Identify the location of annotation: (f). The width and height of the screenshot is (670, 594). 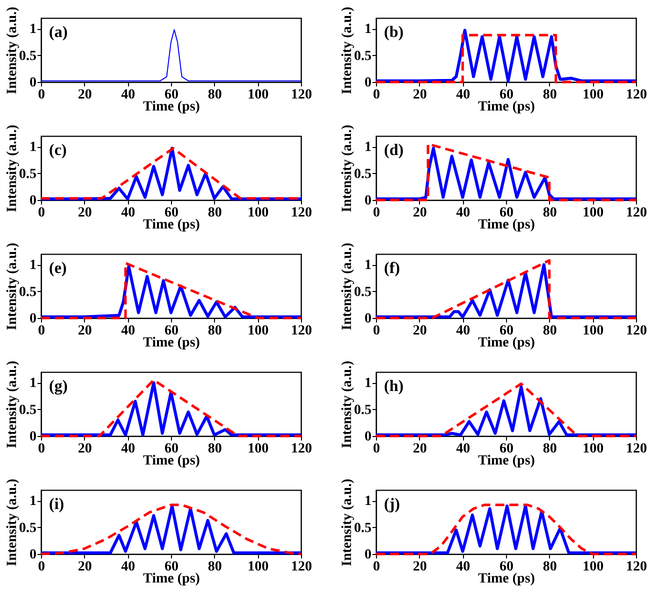
(392, 268).